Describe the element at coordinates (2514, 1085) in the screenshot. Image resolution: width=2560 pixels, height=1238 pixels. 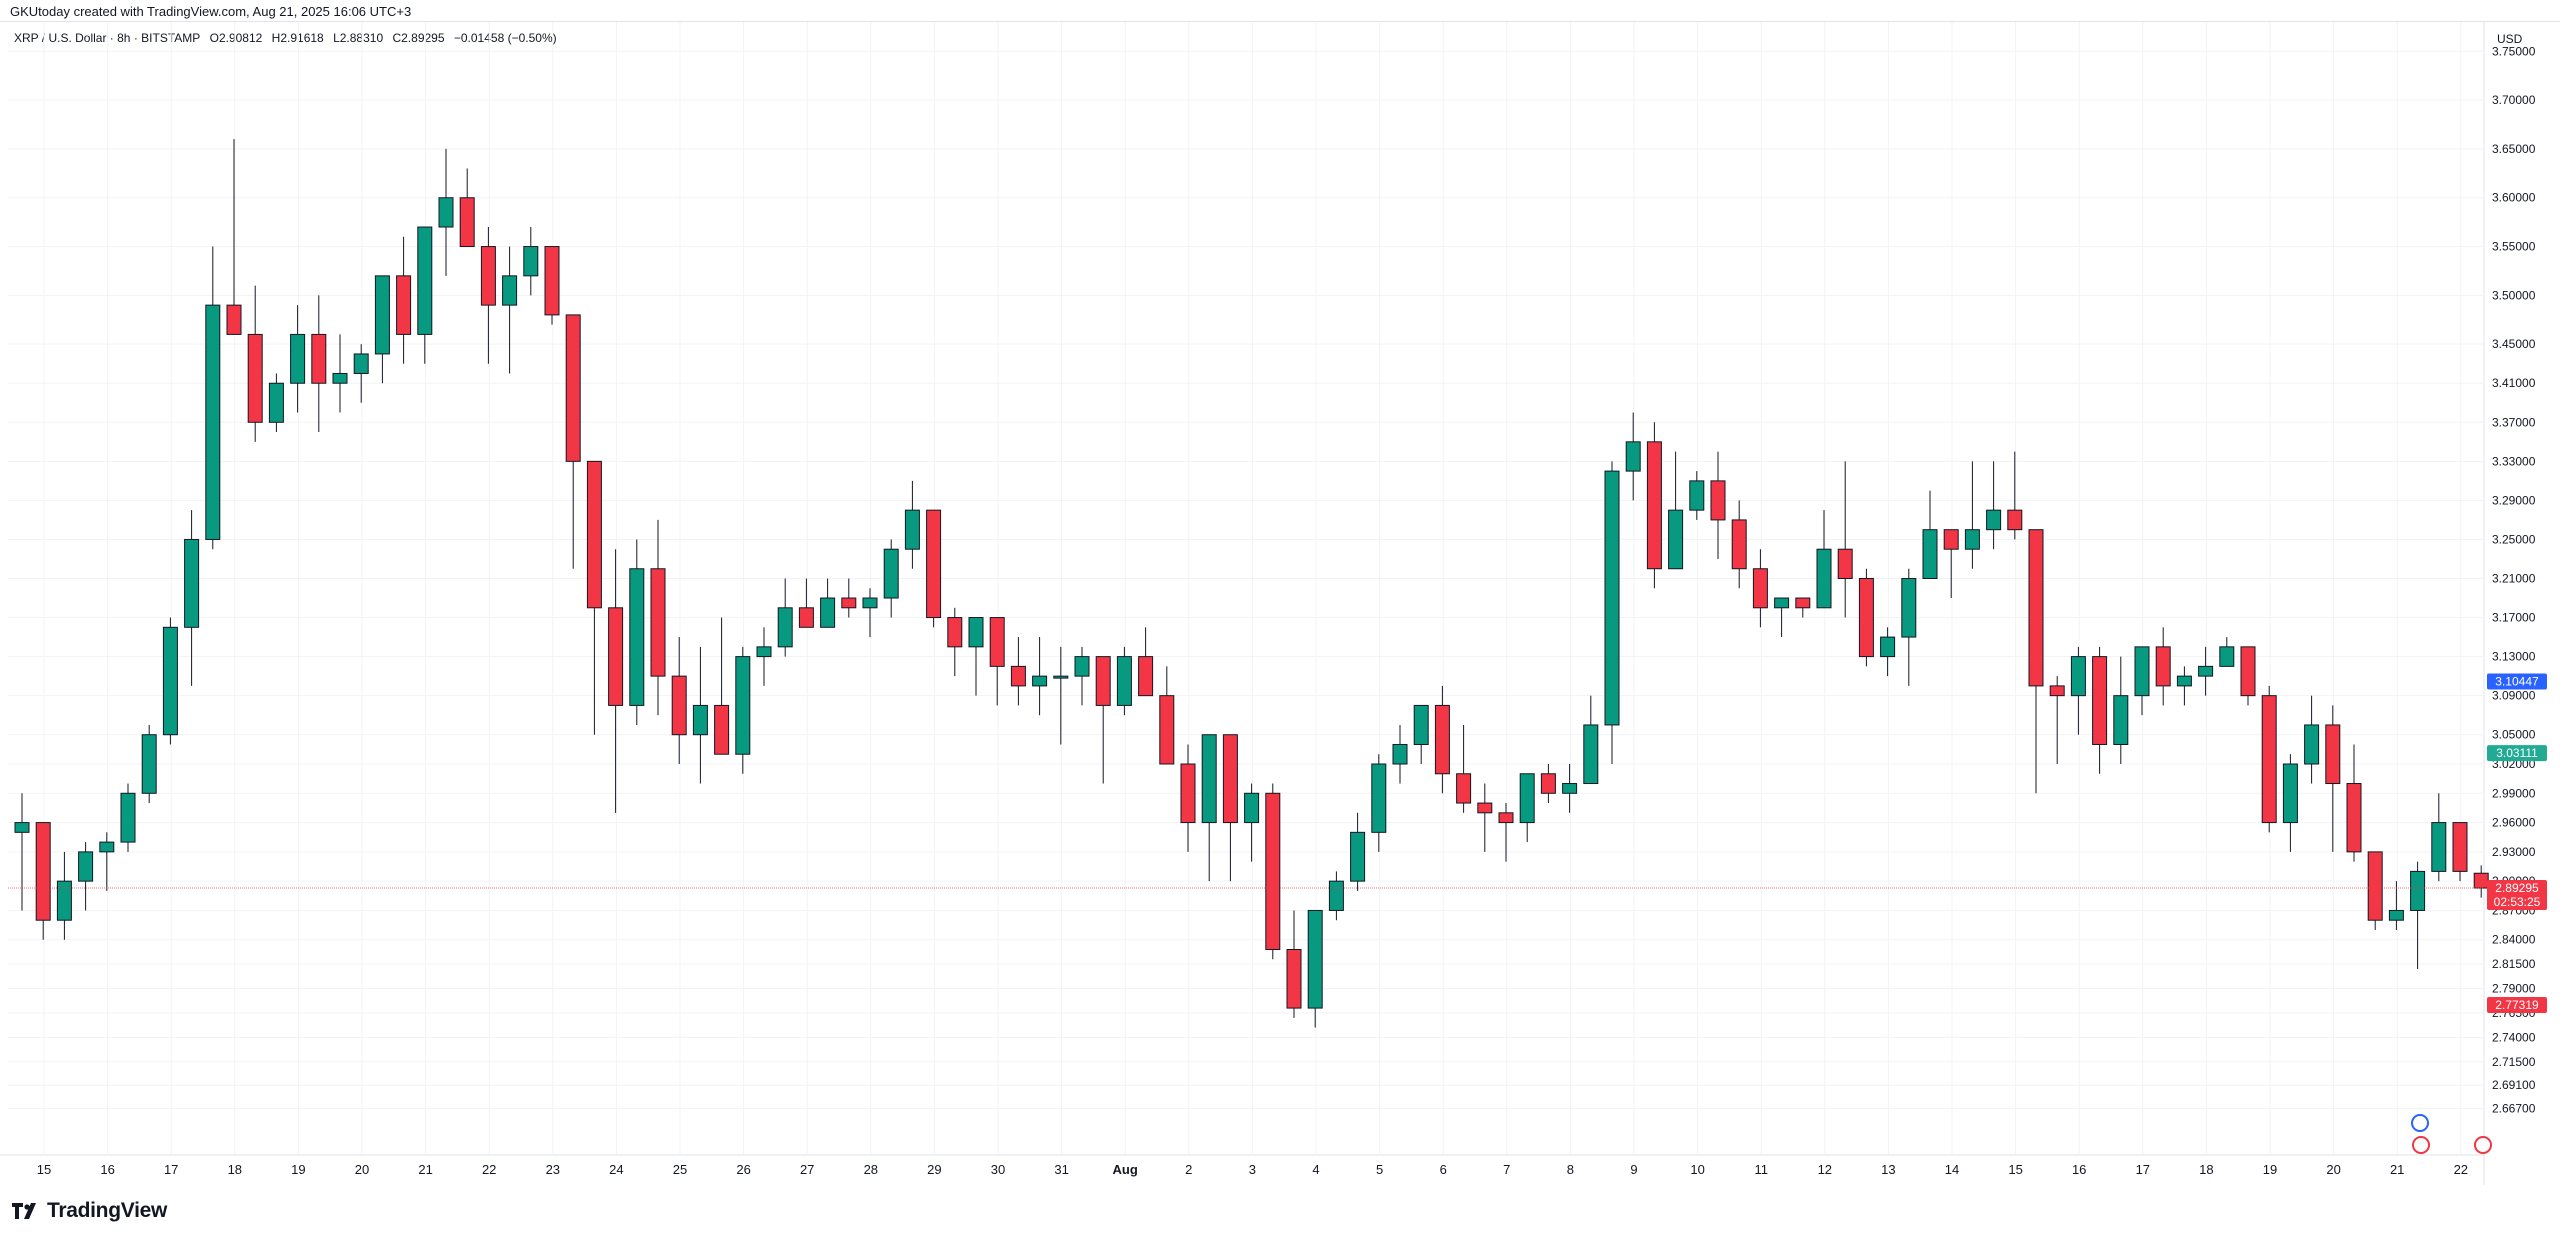
I see `y-tick-label: 2.69100` at that location.